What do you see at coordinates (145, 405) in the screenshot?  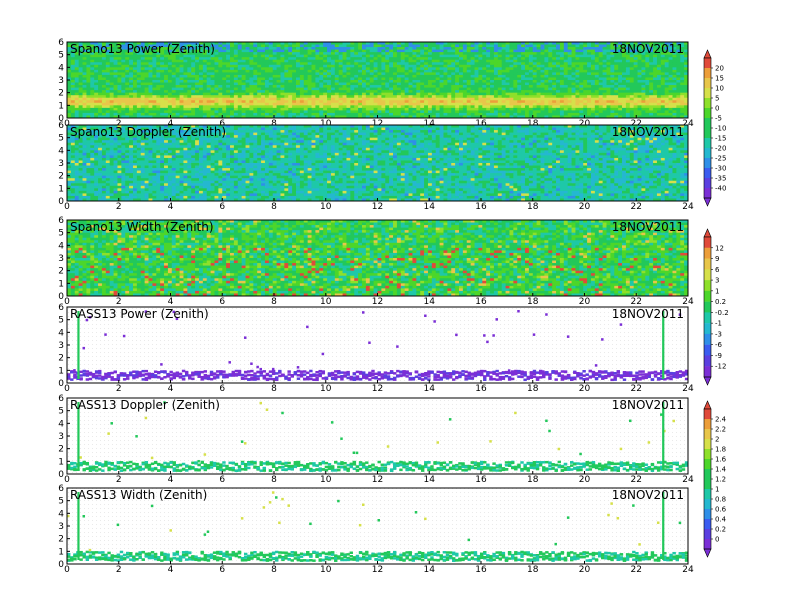 I see `panel-title: RASS13 Doppler (Zenith)` at bounding box center [145, 405].